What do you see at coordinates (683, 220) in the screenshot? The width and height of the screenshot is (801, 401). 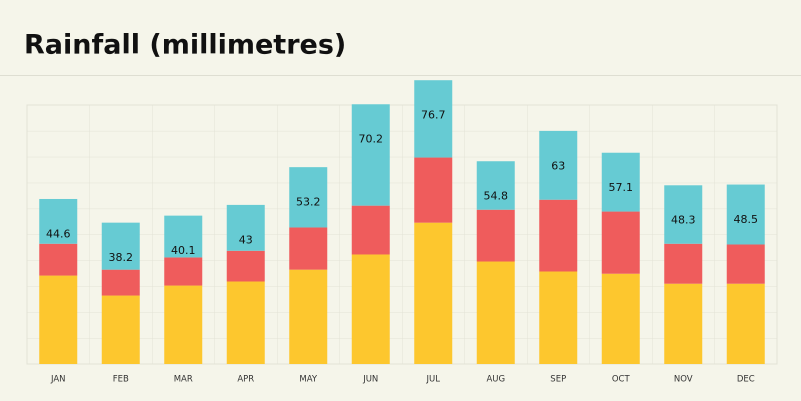 I see `total-label: 48.3` at bounding box center [683, 220].